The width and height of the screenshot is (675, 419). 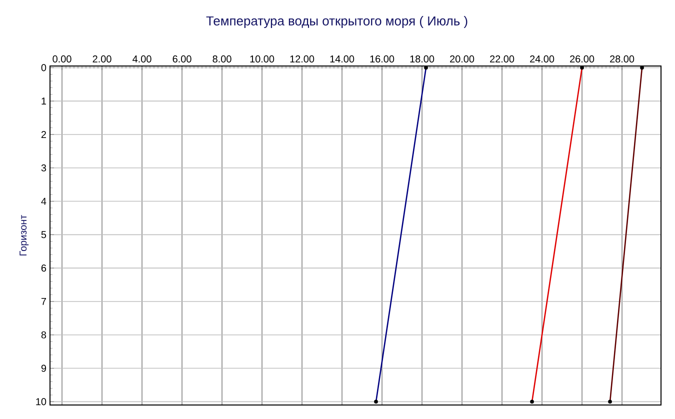 What do you see at coordinates (44, 101) in the screenshot?
I see `y-tick-label: 1` at bounding box center [44, 101].